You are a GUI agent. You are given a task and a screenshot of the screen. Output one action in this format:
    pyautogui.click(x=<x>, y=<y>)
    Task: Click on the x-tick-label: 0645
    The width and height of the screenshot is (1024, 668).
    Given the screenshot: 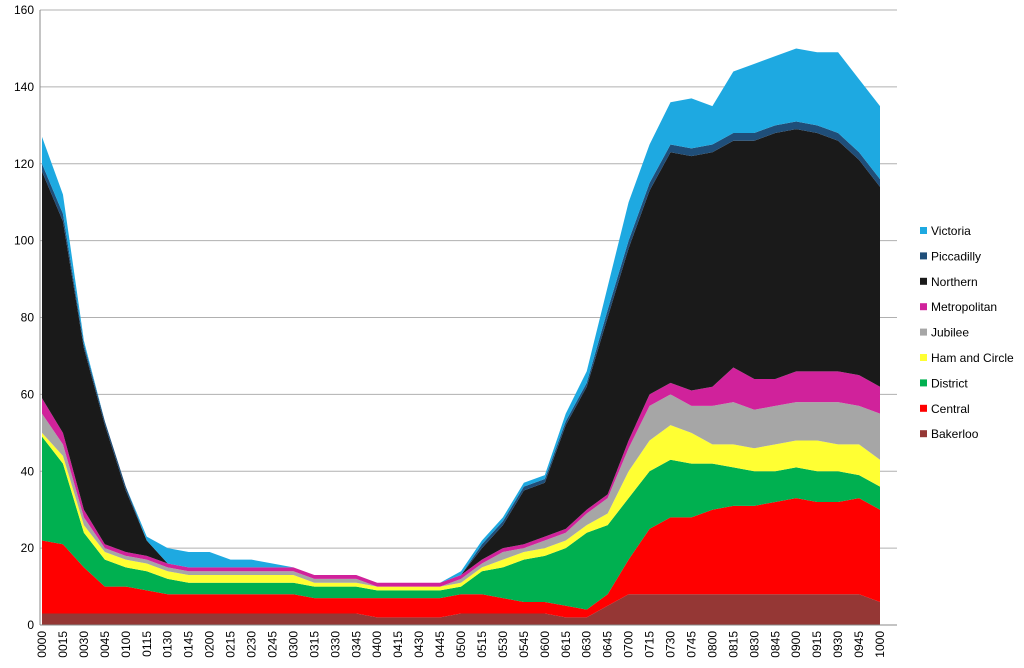 What is the action you would take?
    pyautogui.click(x=608, y=644)
    